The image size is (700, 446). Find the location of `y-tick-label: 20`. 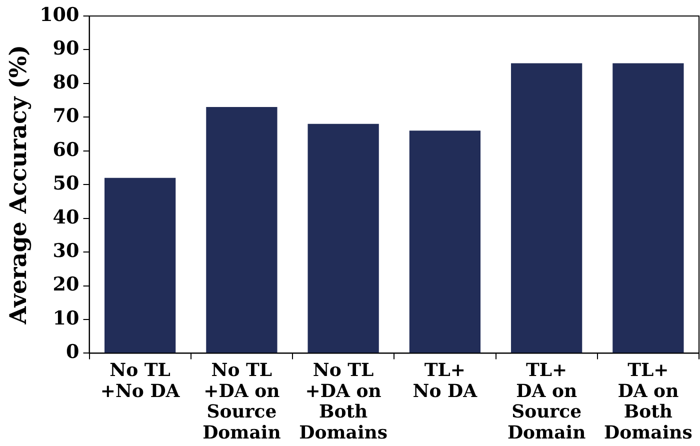

y-tick-label: 20 is located at coordinates (66, 285).